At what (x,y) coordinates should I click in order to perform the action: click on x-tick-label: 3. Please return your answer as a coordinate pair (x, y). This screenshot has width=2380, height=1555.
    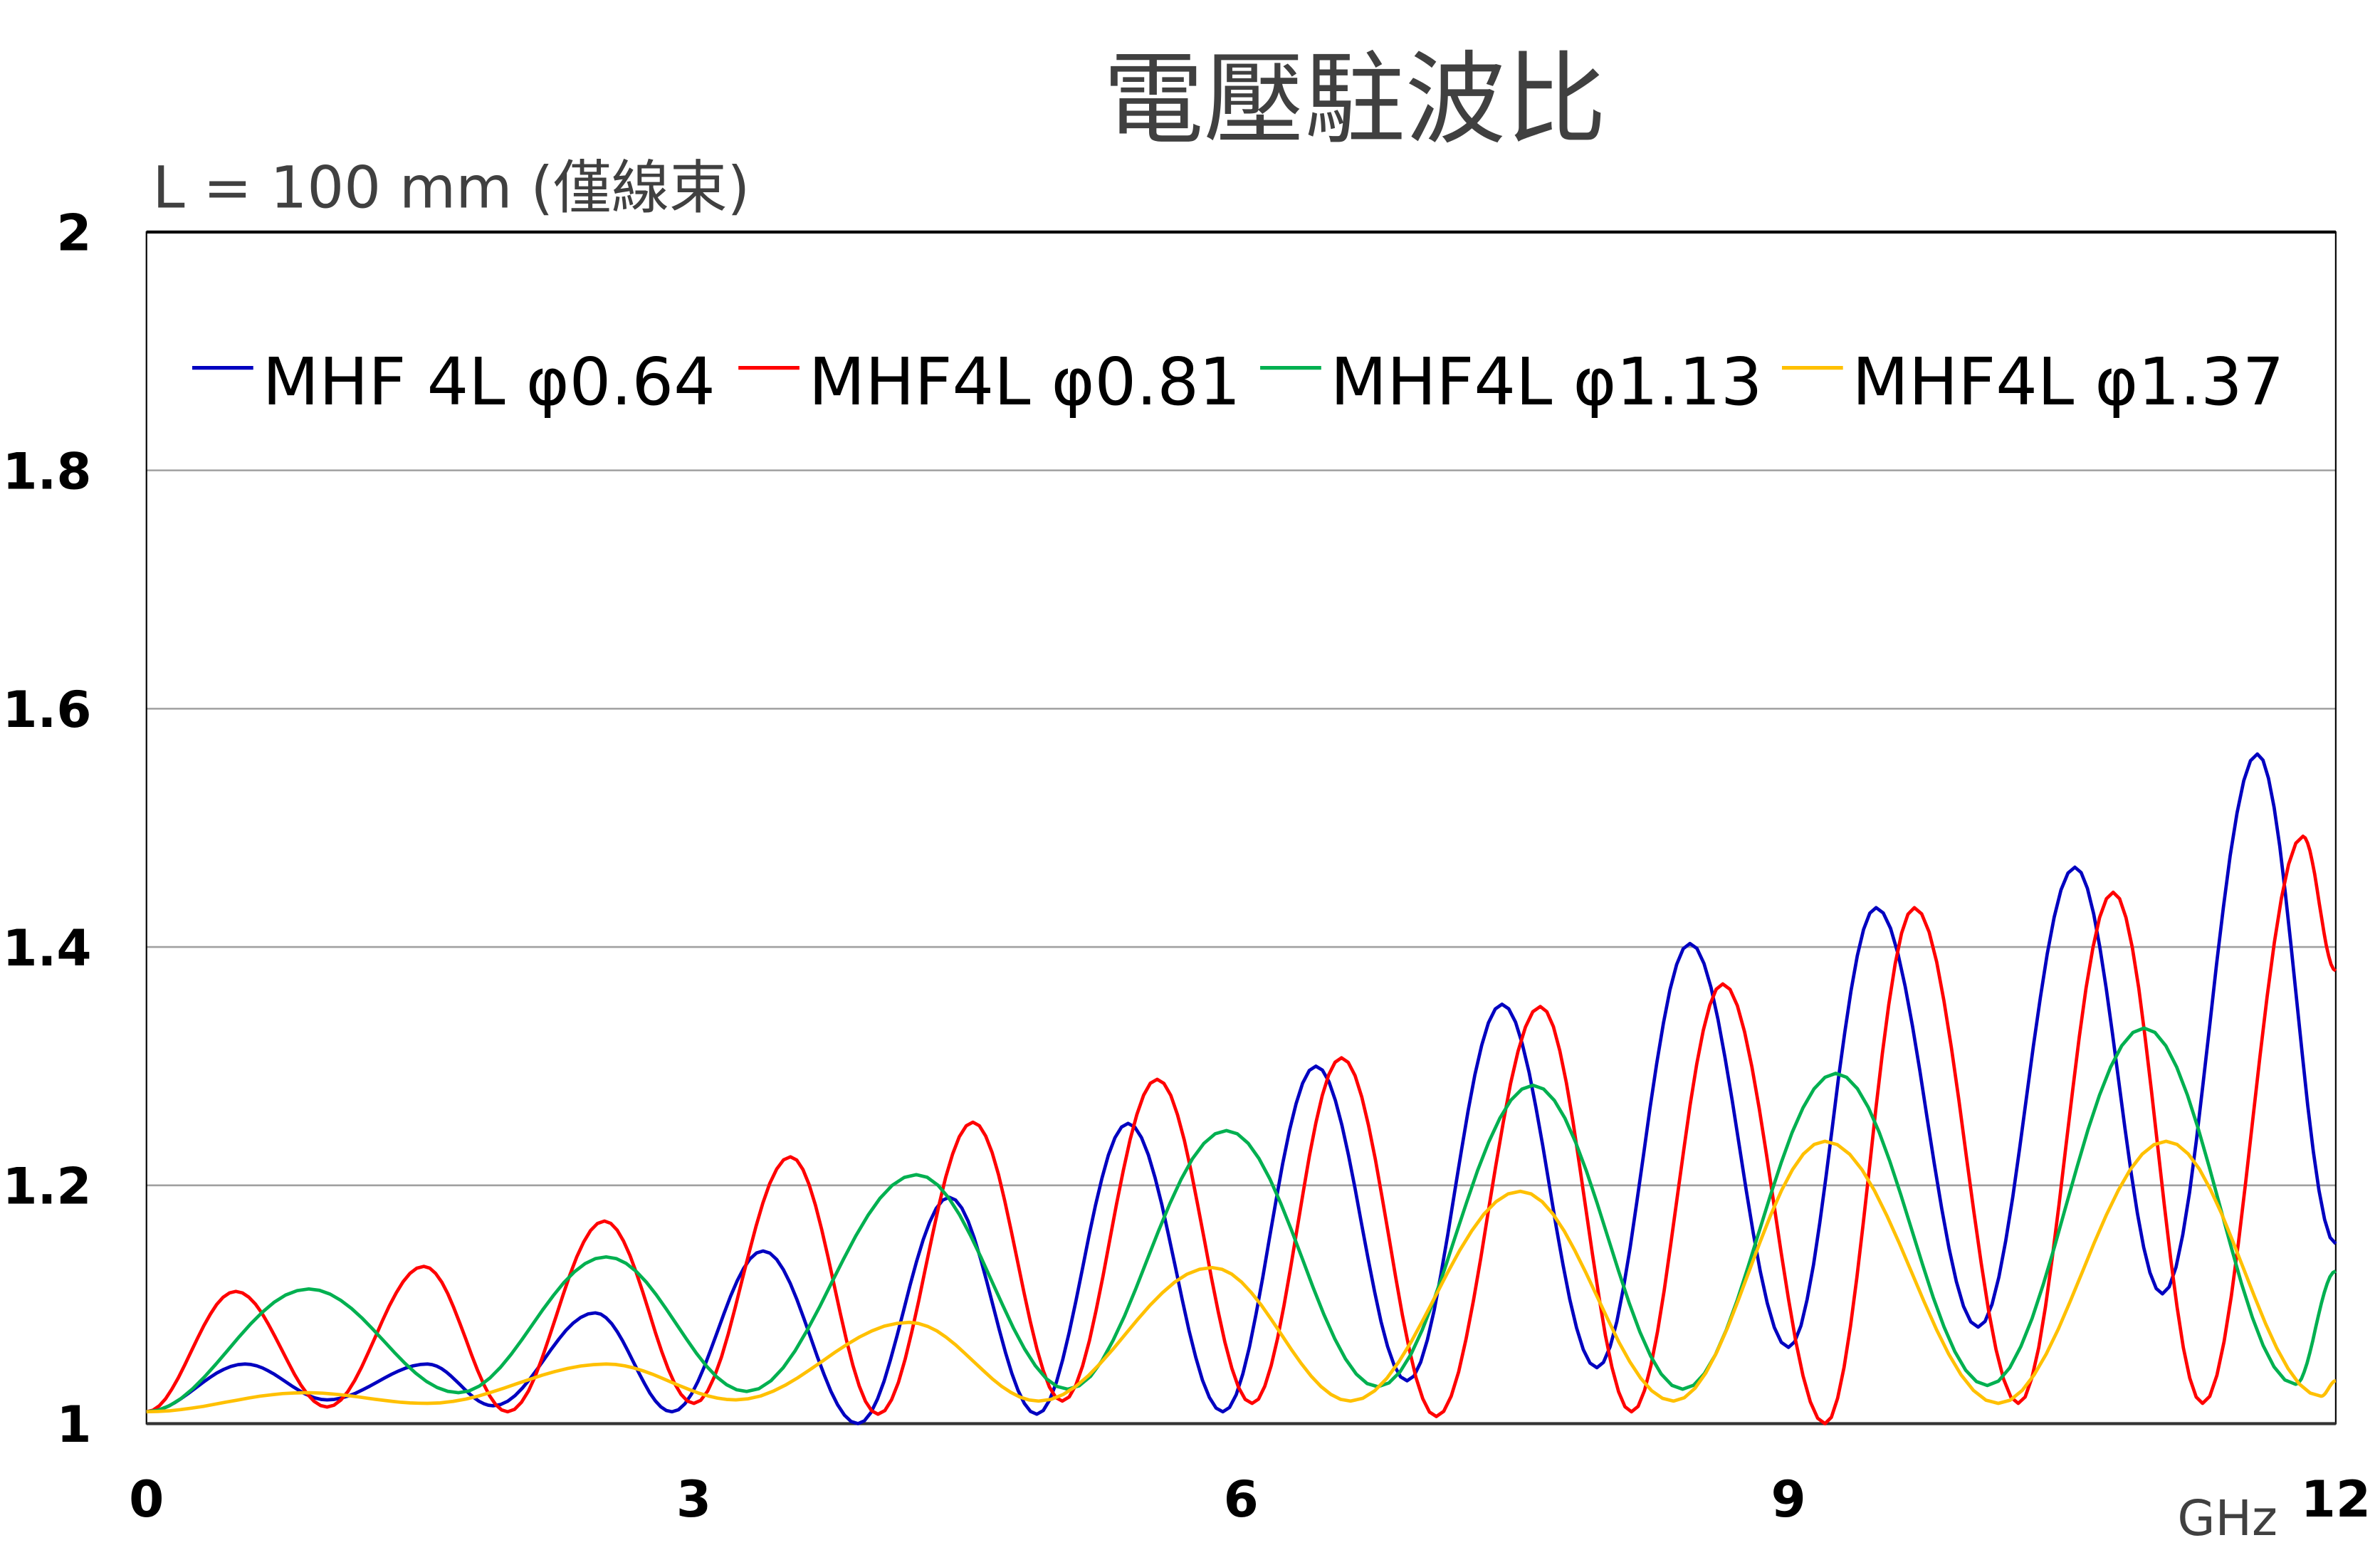
    Looking at the image, I should click on (693, 1499).